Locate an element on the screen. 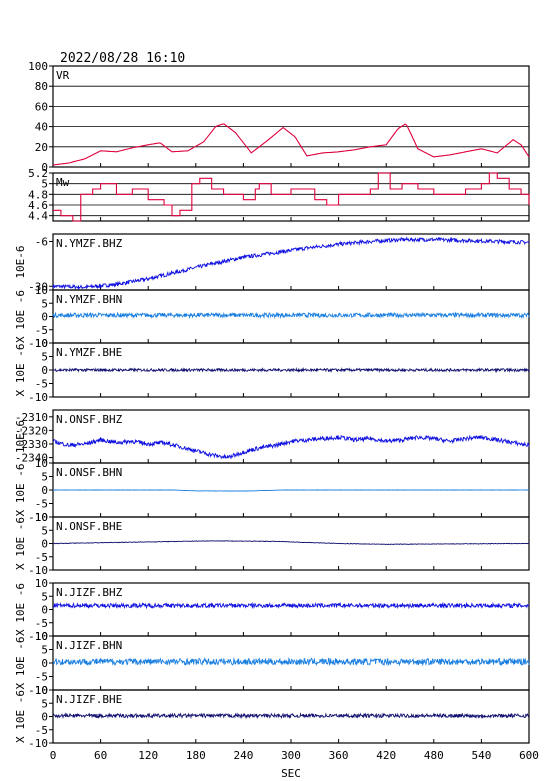 The image size is (554, 781). x-tick-label: 120 is located at coordinates (148, 755).